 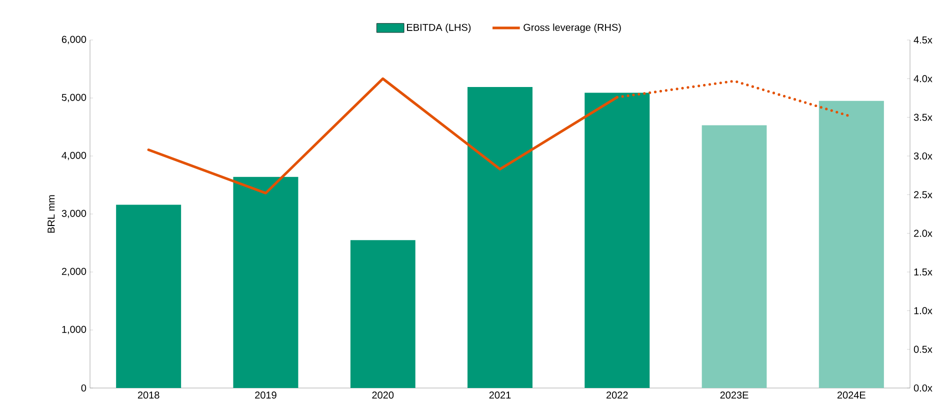 I want to click on y-tick-label: 4,000, so click(x=74, y=156).